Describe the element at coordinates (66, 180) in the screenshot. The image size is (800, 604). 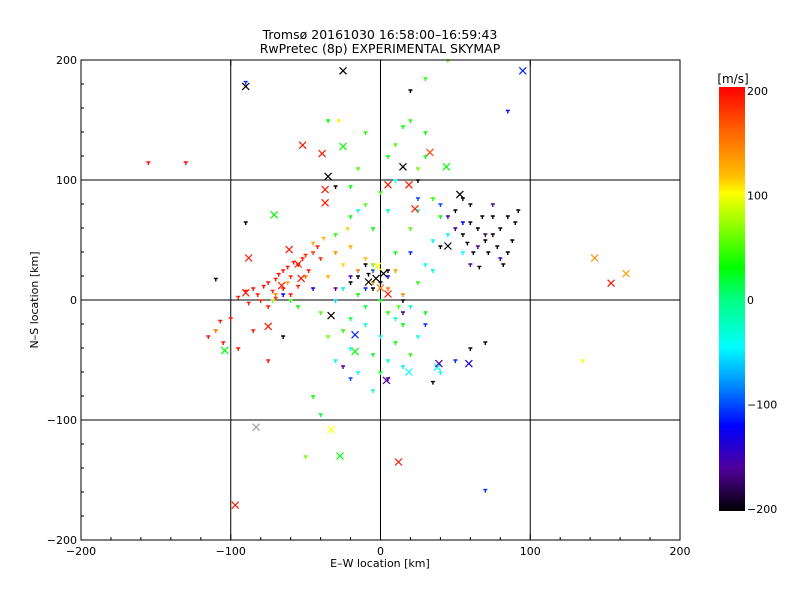
I see `y-tick-label: 100` at that location.